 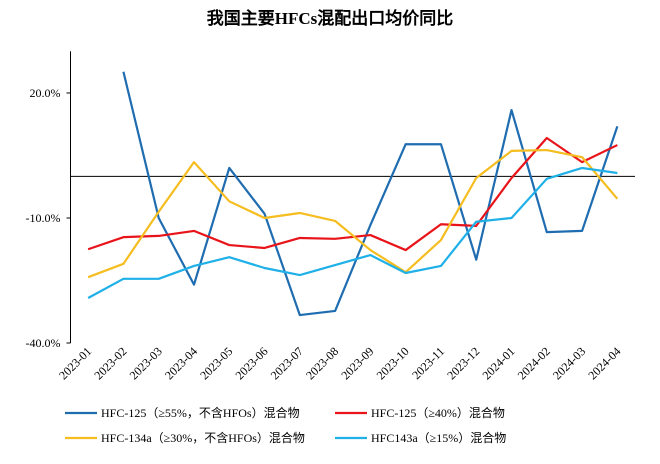 What do you see at coordinates (75, 363) in the screenshot?
I see `x-tick-label: 2023-01` at bounding box center [75, 363].